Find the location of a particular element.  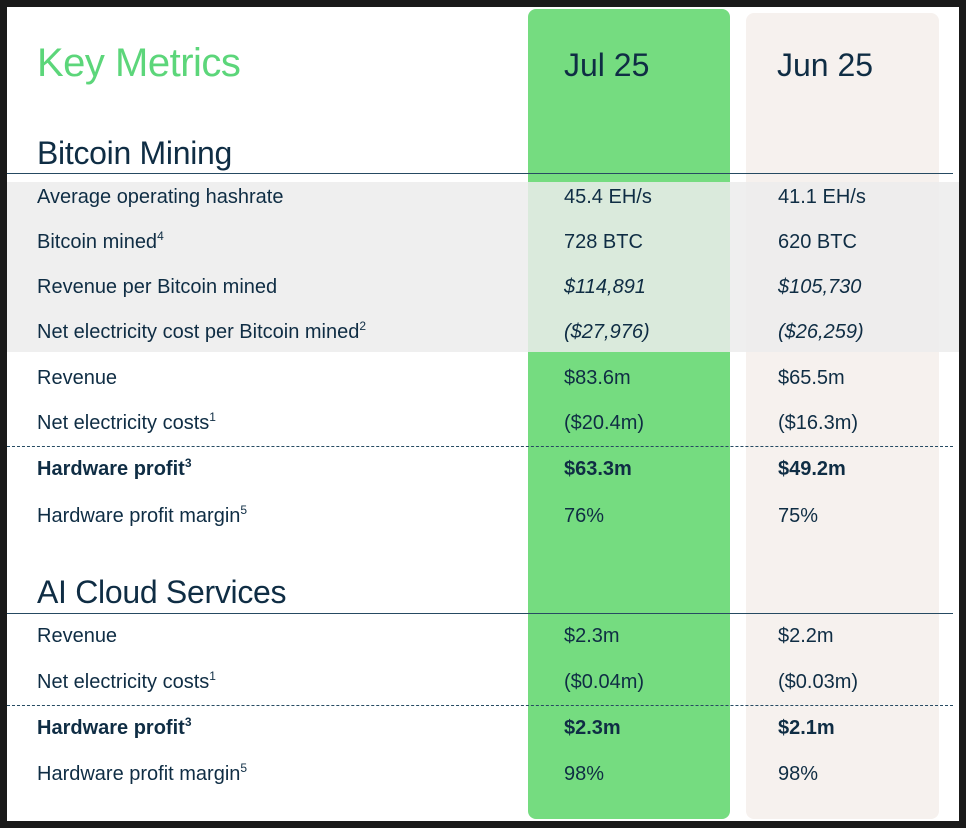

row-label: Bitcoin mined4 is located at coordinates (100, 241).